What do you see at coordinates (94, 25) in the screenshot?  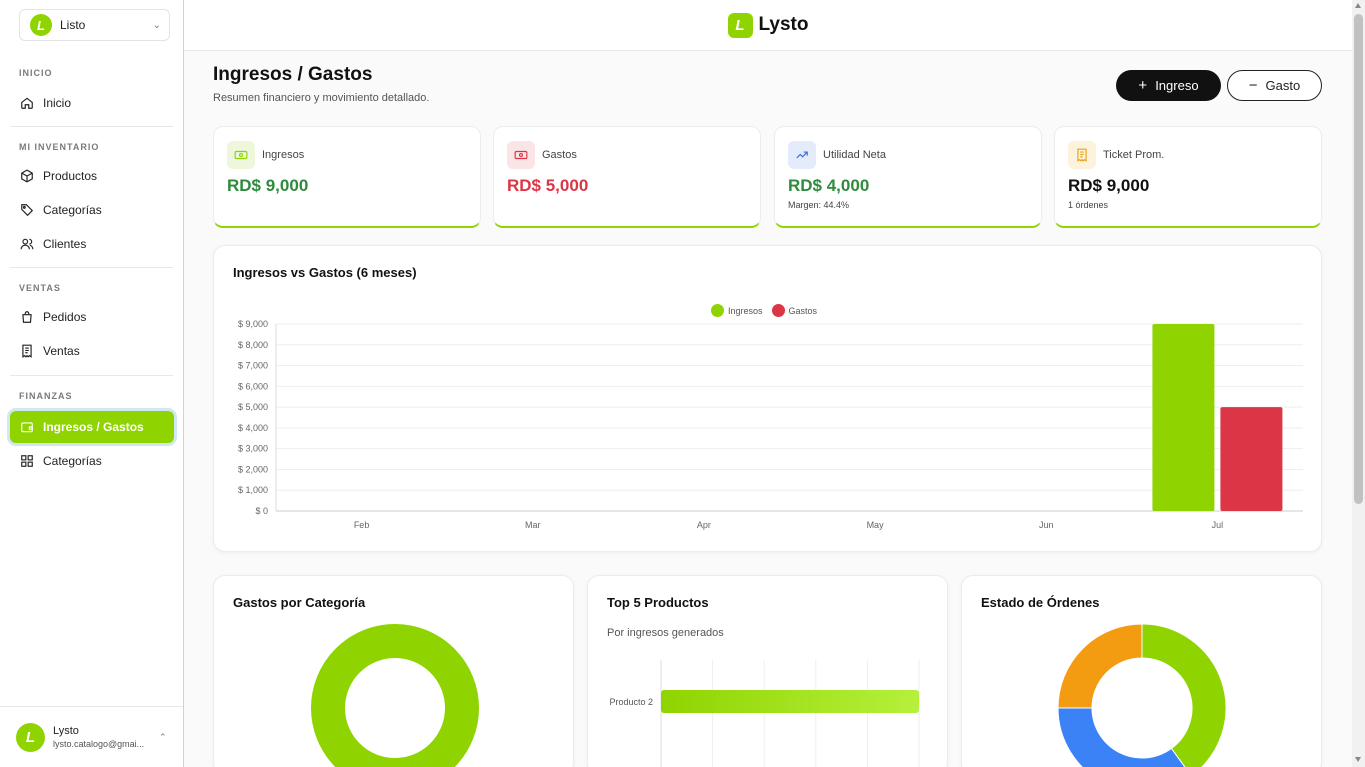 I see `store-selector: L Listo ⌄` at bounding box center [94, 25].